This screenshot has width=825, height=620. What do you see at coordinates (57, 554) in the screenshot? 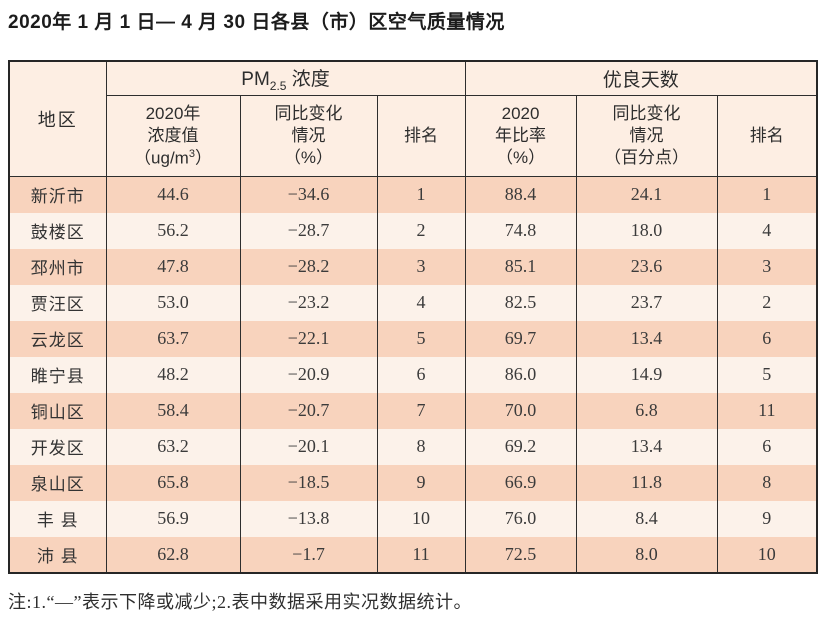
I see `region-cell: 沛 县` at bounding box center [57, 554].